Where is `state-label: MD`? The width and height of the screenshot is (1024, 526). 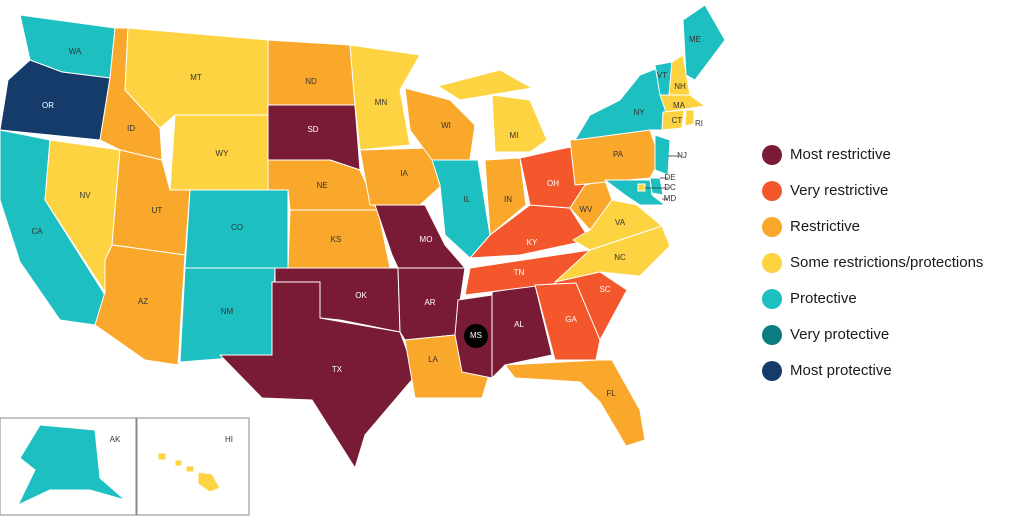 state-label: MD is located at coordinates (670, 198).